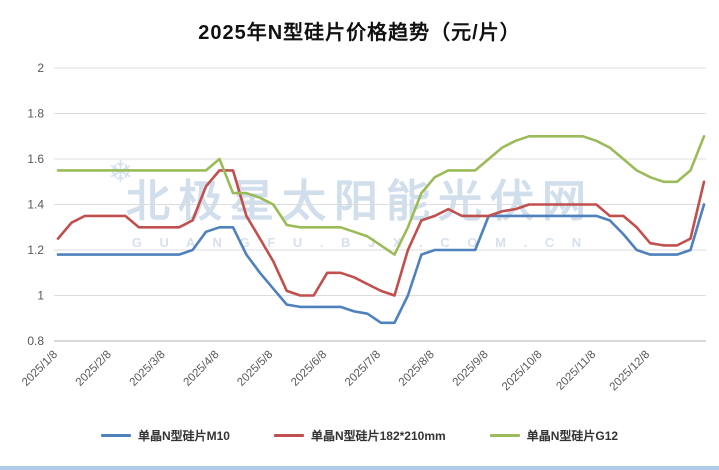 The image size is (719, 470). I want to click on legend-item-0: 单晶N型硅片M10, so click(165, 435).